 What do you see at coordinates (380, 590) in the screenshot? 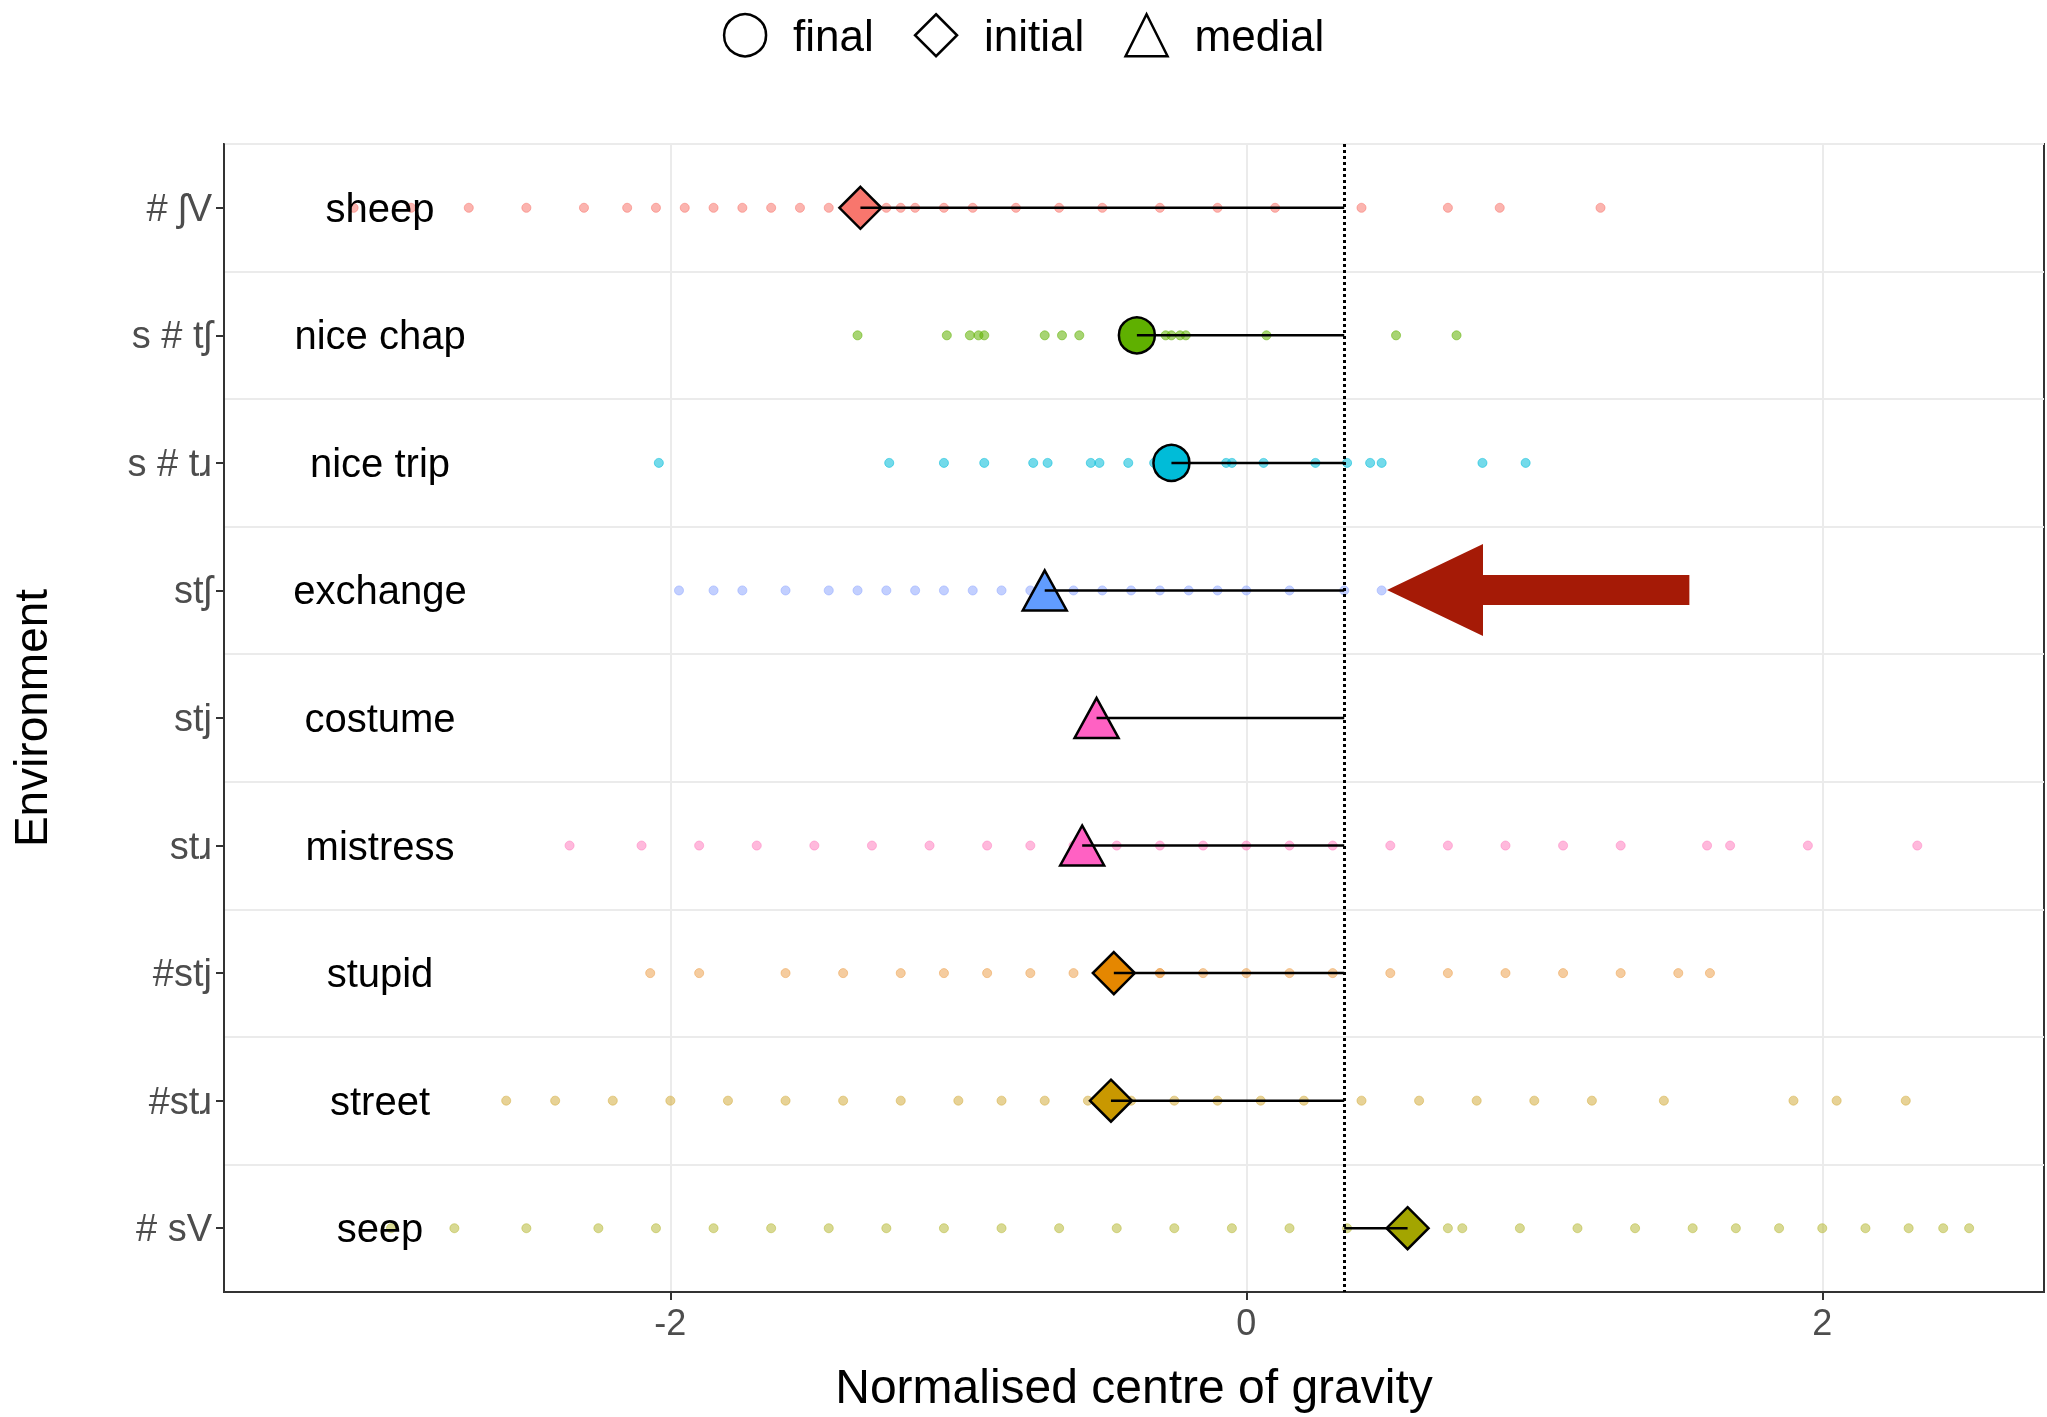
I see `annotation: exchange` at bounding box center [380, 590].